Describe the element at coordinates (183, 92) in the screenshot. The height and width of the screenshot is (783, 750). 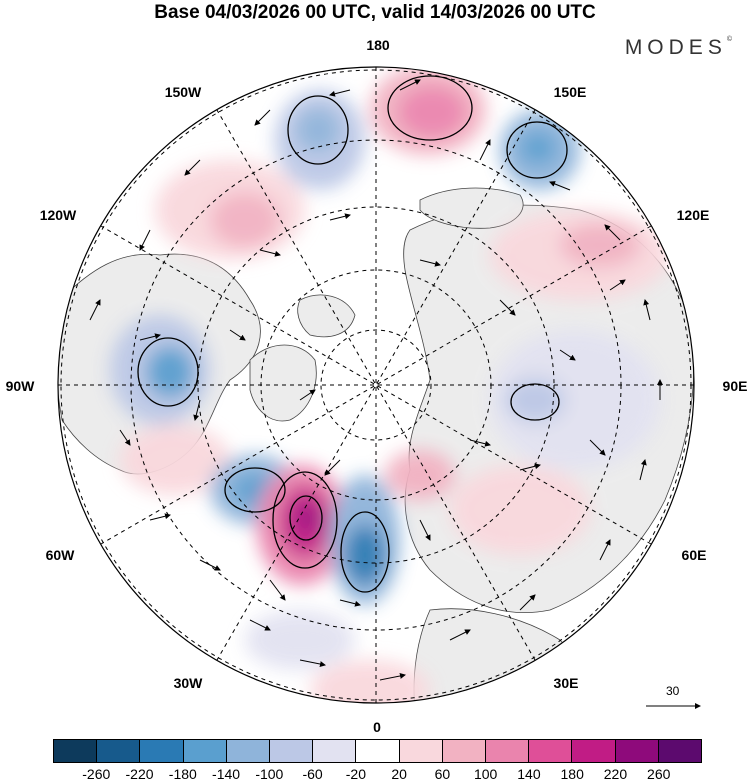
I see `label-lon-150w: 150W` at that location.